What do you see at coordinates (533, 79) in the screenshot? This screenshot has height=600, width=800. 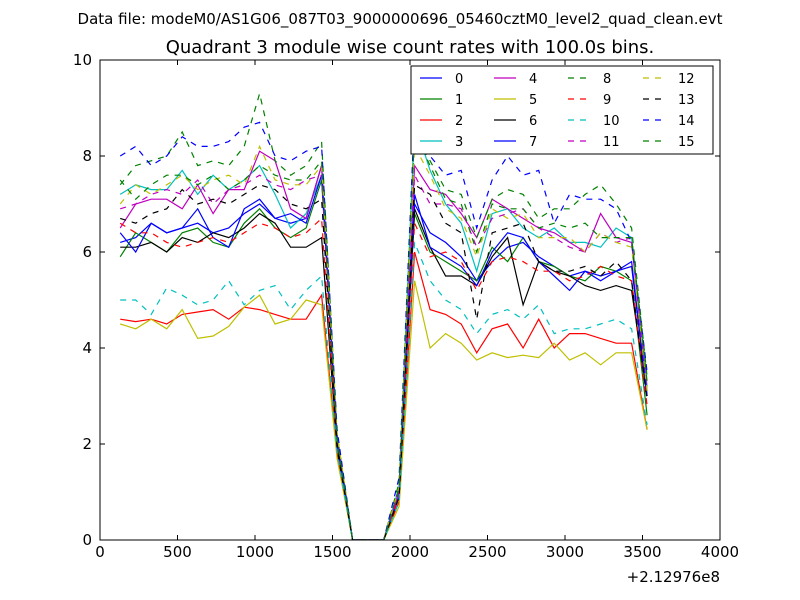 I see `legend-label: 4` at bounding box center [533, 79].